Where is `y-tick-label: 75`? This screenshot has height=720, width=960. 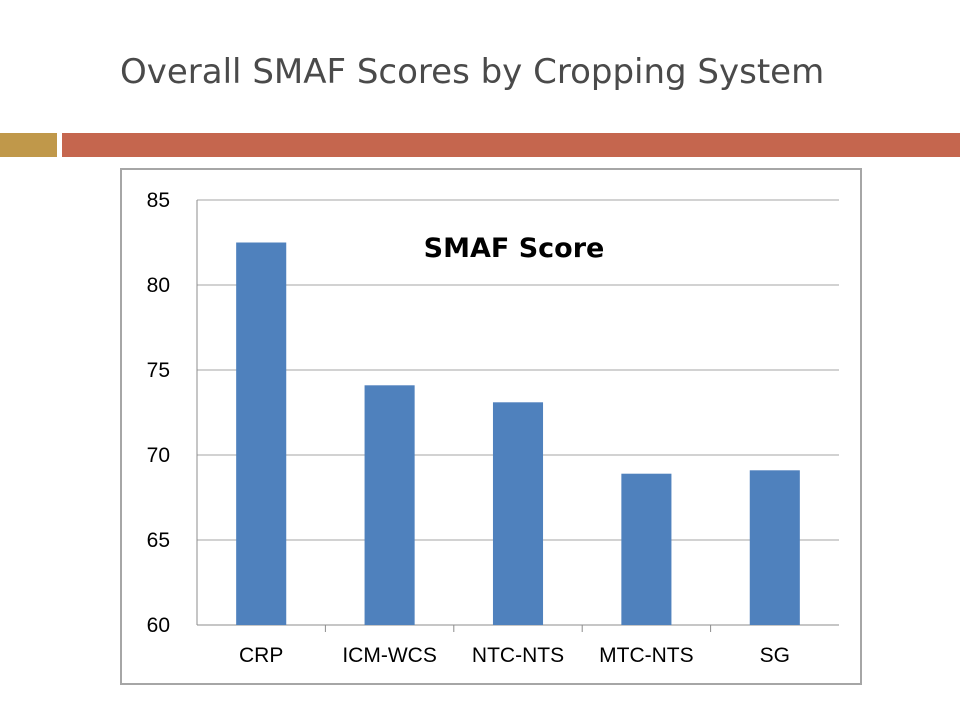 y-tick-label: 75 is located at coordinates (158, 370).